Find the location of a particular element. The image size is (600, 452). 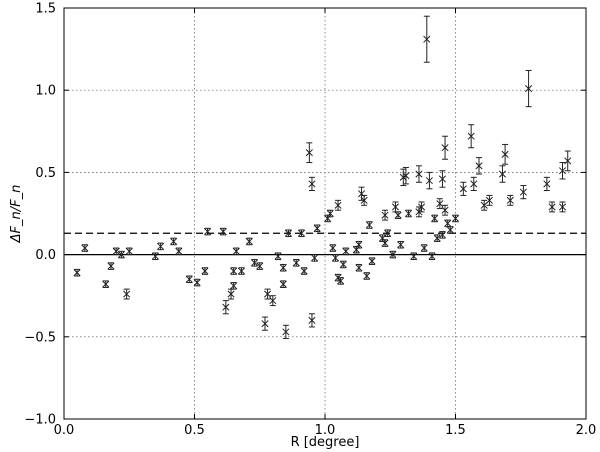

x-tick-label: 2.0 is located at coordinates (586, 430).